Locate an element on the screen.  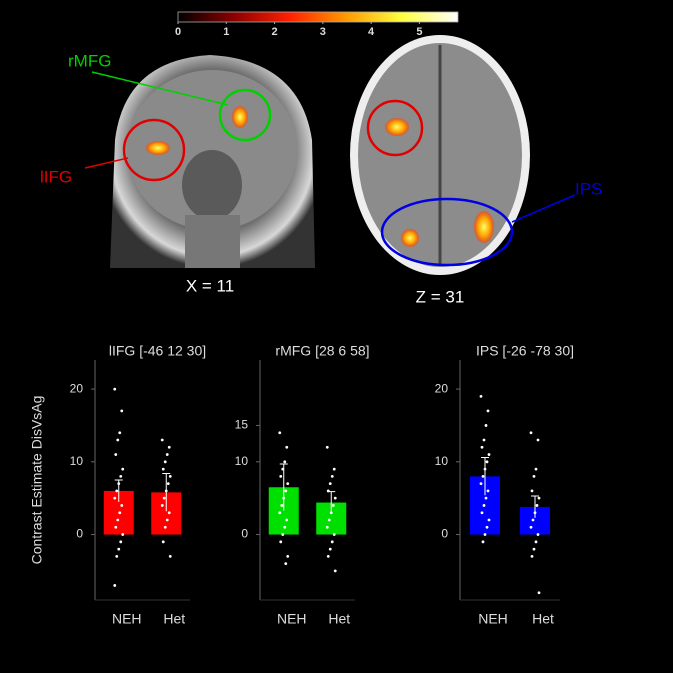
colorbar-tick-label: 0 is located at coordinates (178, 32).